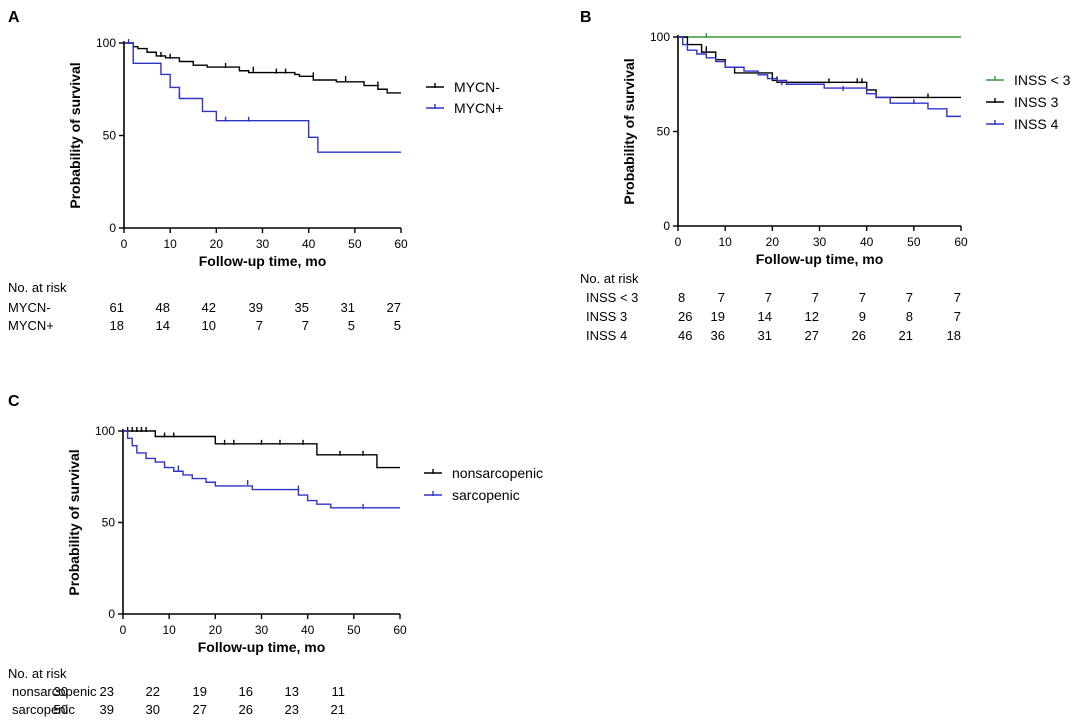  What do you see at coordinates (1036, 102) in the screenshot?
I see `legend-label: INSS 3` at bounding box center [1036, 102].